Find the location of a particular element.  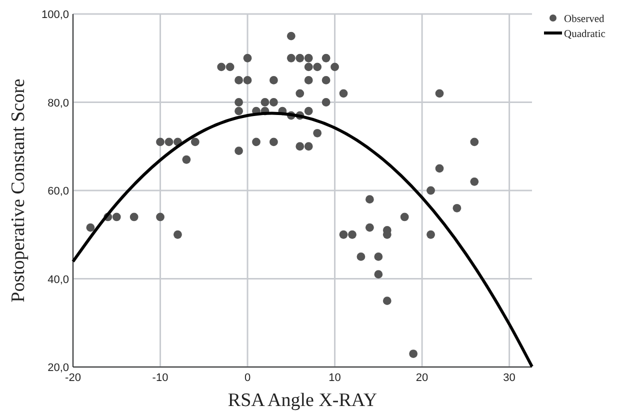

y-tick-label: 40,0 is located at coordinates (58, 280).